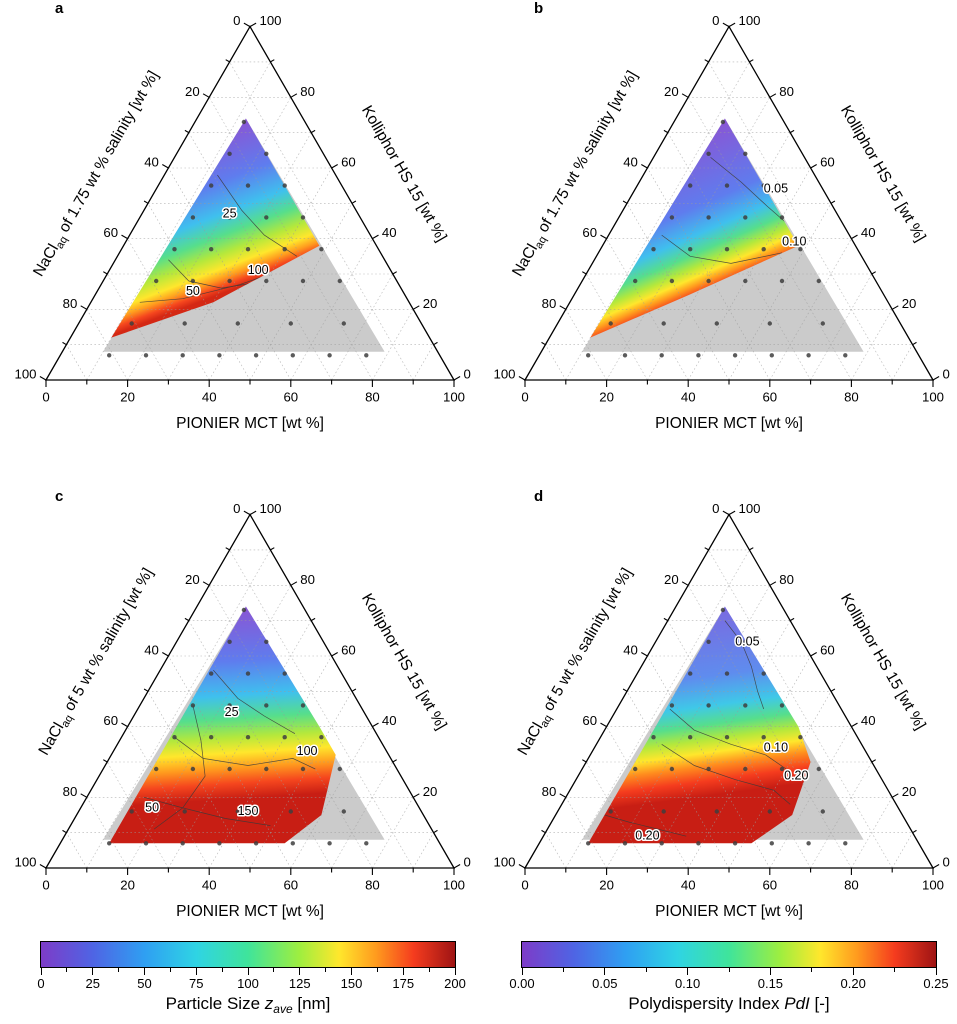 The width and height of the screenshot is (957, 1024). What do you see at coordinates (97, 174) in the screenshot?
I see `left-axis-title: NaClaq of 1.75 wt % salinity [wt %]` at bounding box center [97, 174].